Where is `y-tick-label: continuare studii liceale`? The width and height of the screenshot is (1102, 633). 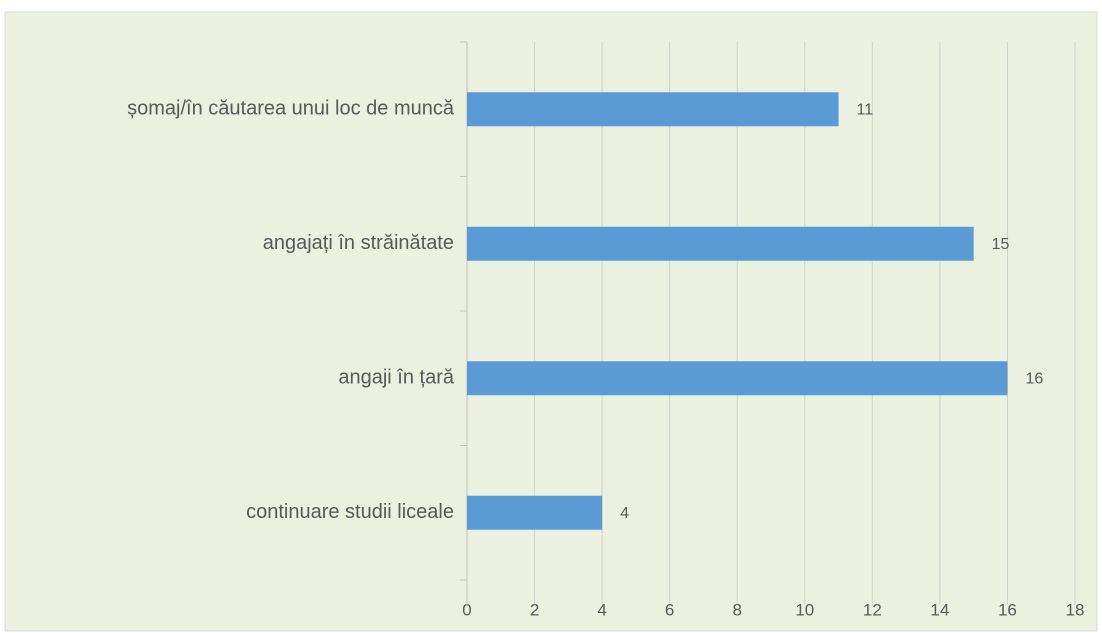
y-tick-label: continuare studii liceale is located at coordinates (350, 512).